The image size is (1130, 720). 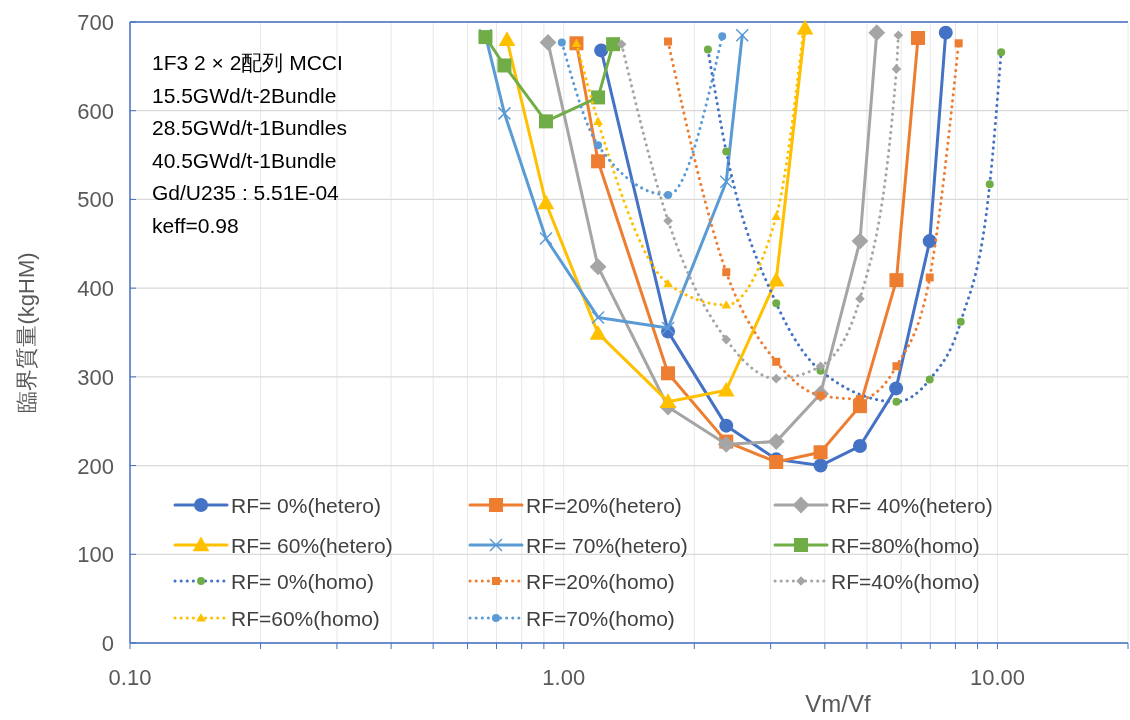 I want to click on x-tick-label: 0.10, so click(x=130, y=677).